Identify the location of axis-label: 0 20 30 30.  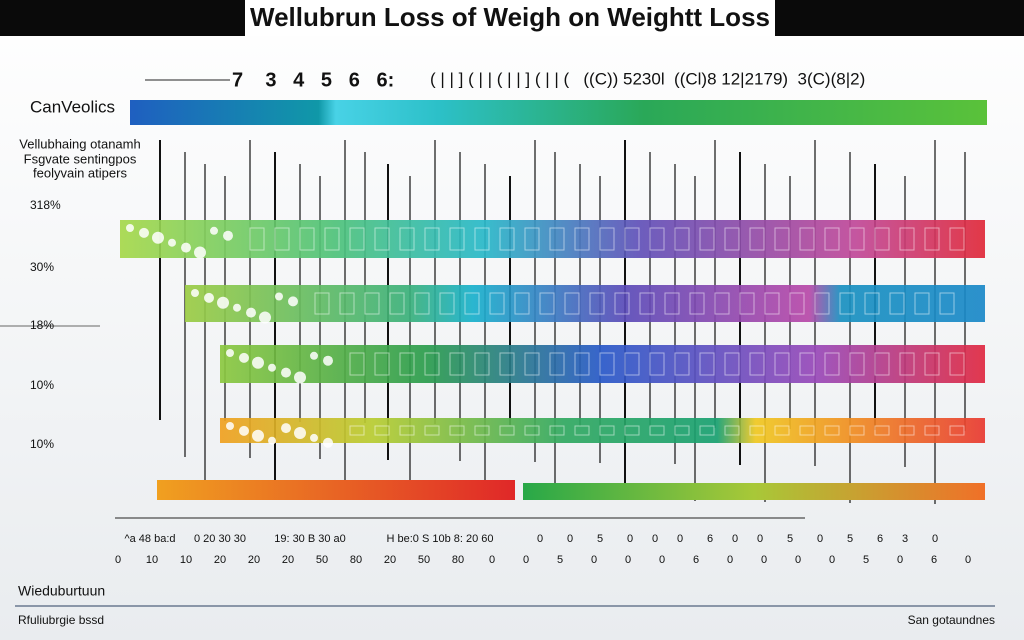
(220, 539).